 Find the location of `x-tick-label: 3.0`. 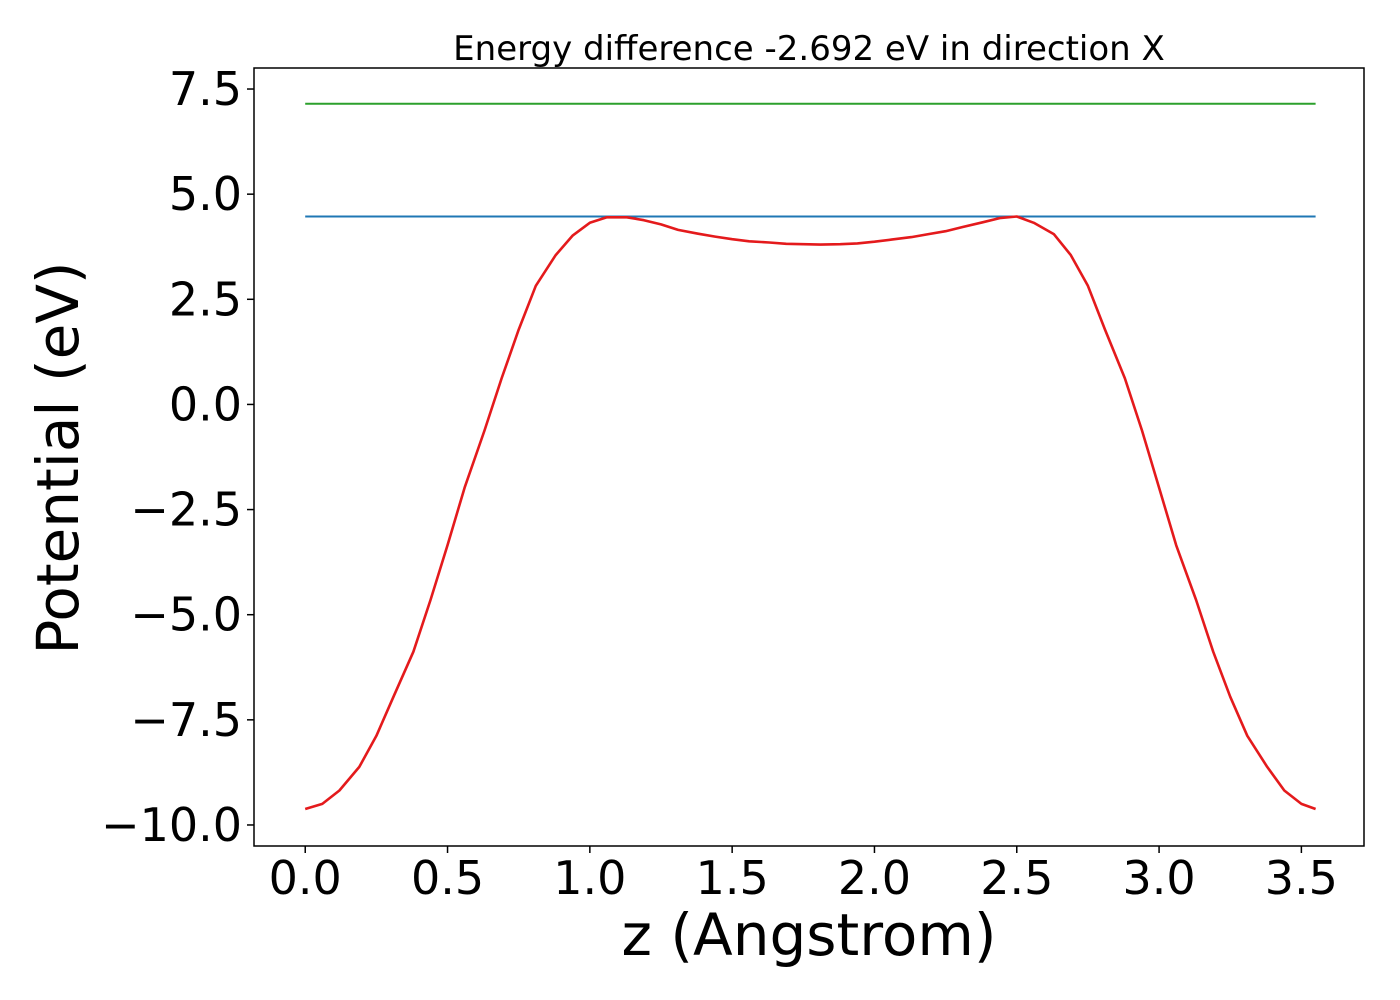

x-tick-label: 3.0 is located at coordinates (1158, 878).